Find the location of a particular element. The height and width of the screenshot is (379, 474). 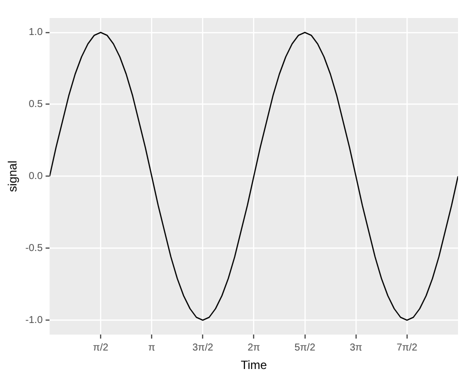

x-tick-label: 3π is located at coordinates (356, 348).